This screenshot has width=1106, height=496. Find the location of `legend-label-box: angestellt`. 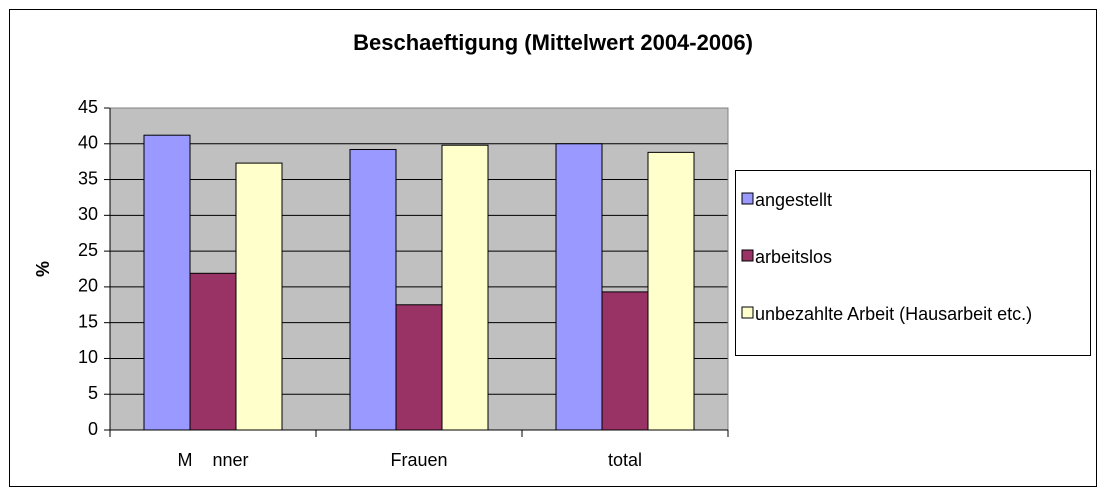

legend-label-box: angestellt is located at coordinates (794, 200).